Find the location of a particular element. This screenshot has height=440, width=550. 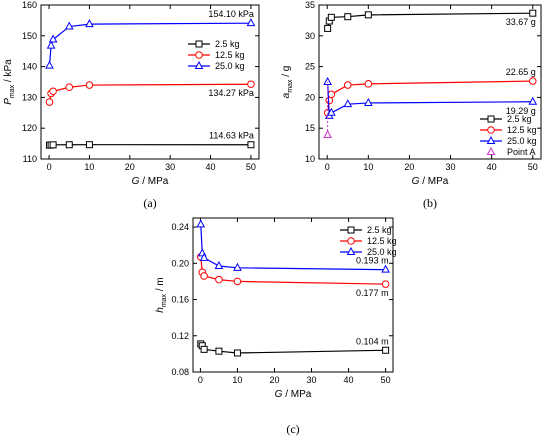

y-tick-label: 110 is located at coordinates (30, 159).